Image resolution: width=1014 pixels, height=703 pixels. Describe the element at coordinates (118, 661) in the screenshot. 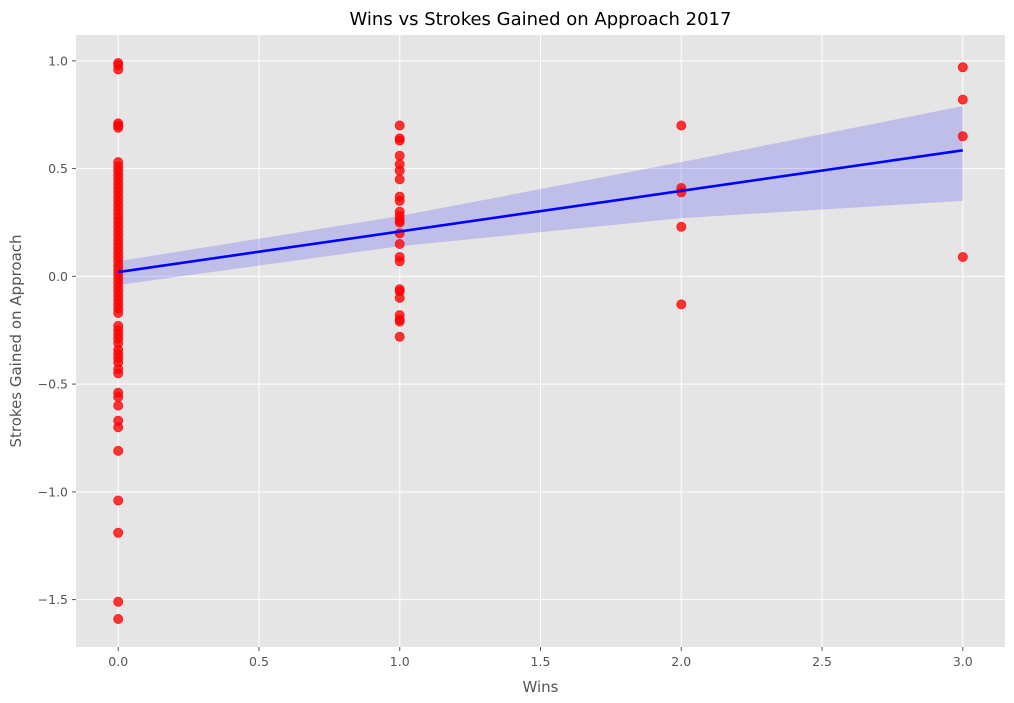

I see `x-tick-label-0: 0.0` at that location.